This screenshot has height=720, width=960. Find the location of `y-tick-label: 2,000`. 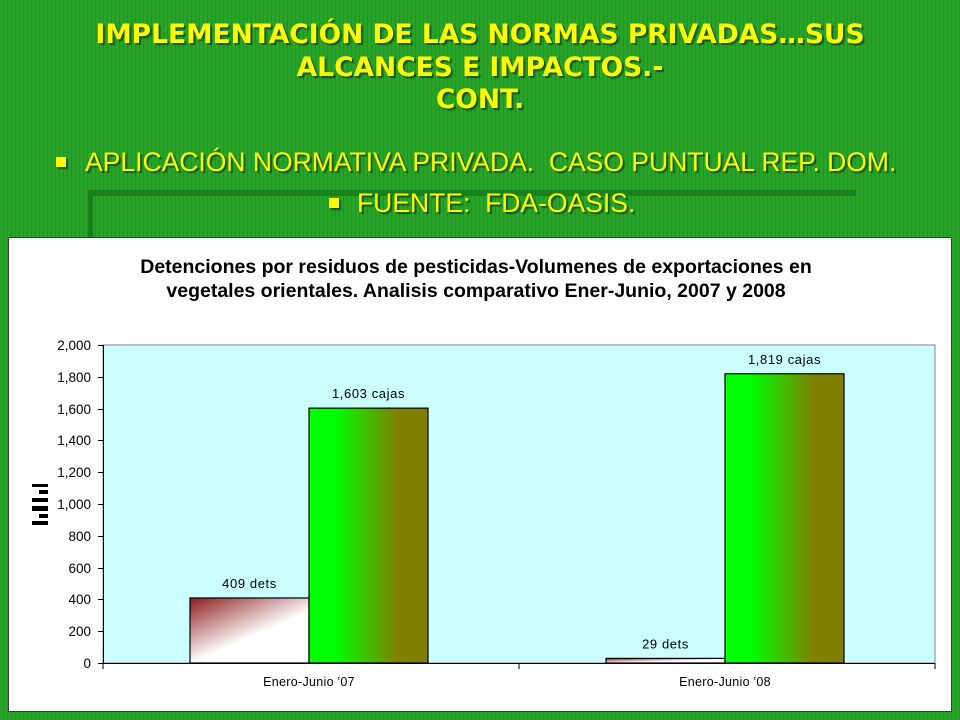

y-tick-label: 2,000 is located at coordinates (74, 345).